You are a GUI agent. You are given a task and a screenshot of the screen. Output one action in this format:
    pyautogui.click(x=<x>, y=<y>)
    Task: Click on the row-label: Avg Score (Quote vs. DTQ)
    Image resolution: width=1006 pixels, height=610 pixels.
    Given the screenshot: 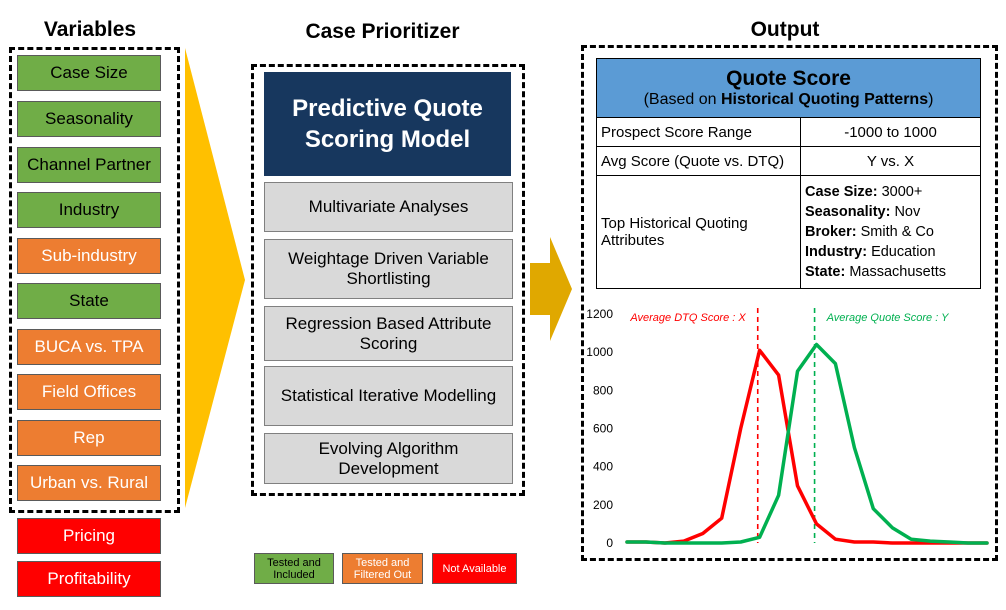 What is the action you would take?
    pyautogui.click(x=698, y=161)
    